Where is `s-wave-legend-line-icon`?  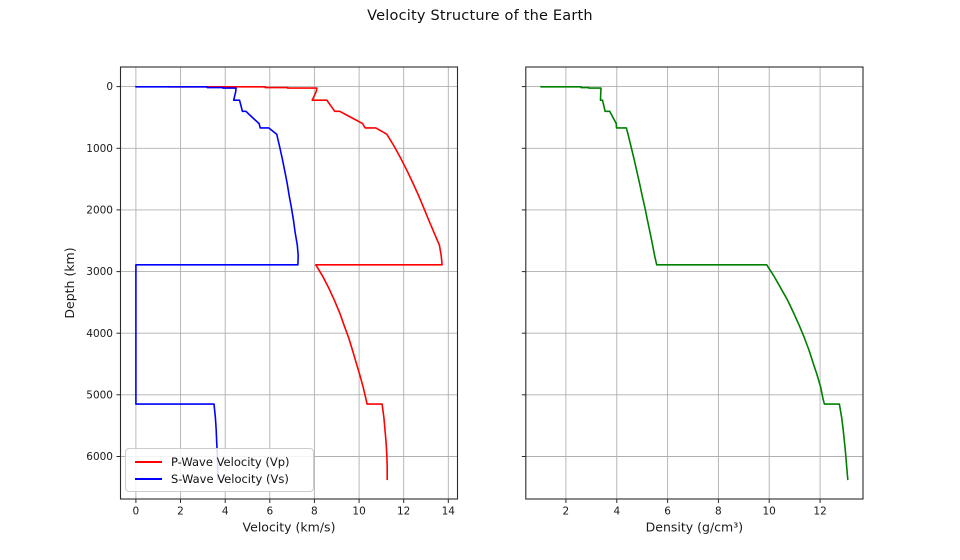 s-wave-legend-line-icon is located at coordinates (148, 478).